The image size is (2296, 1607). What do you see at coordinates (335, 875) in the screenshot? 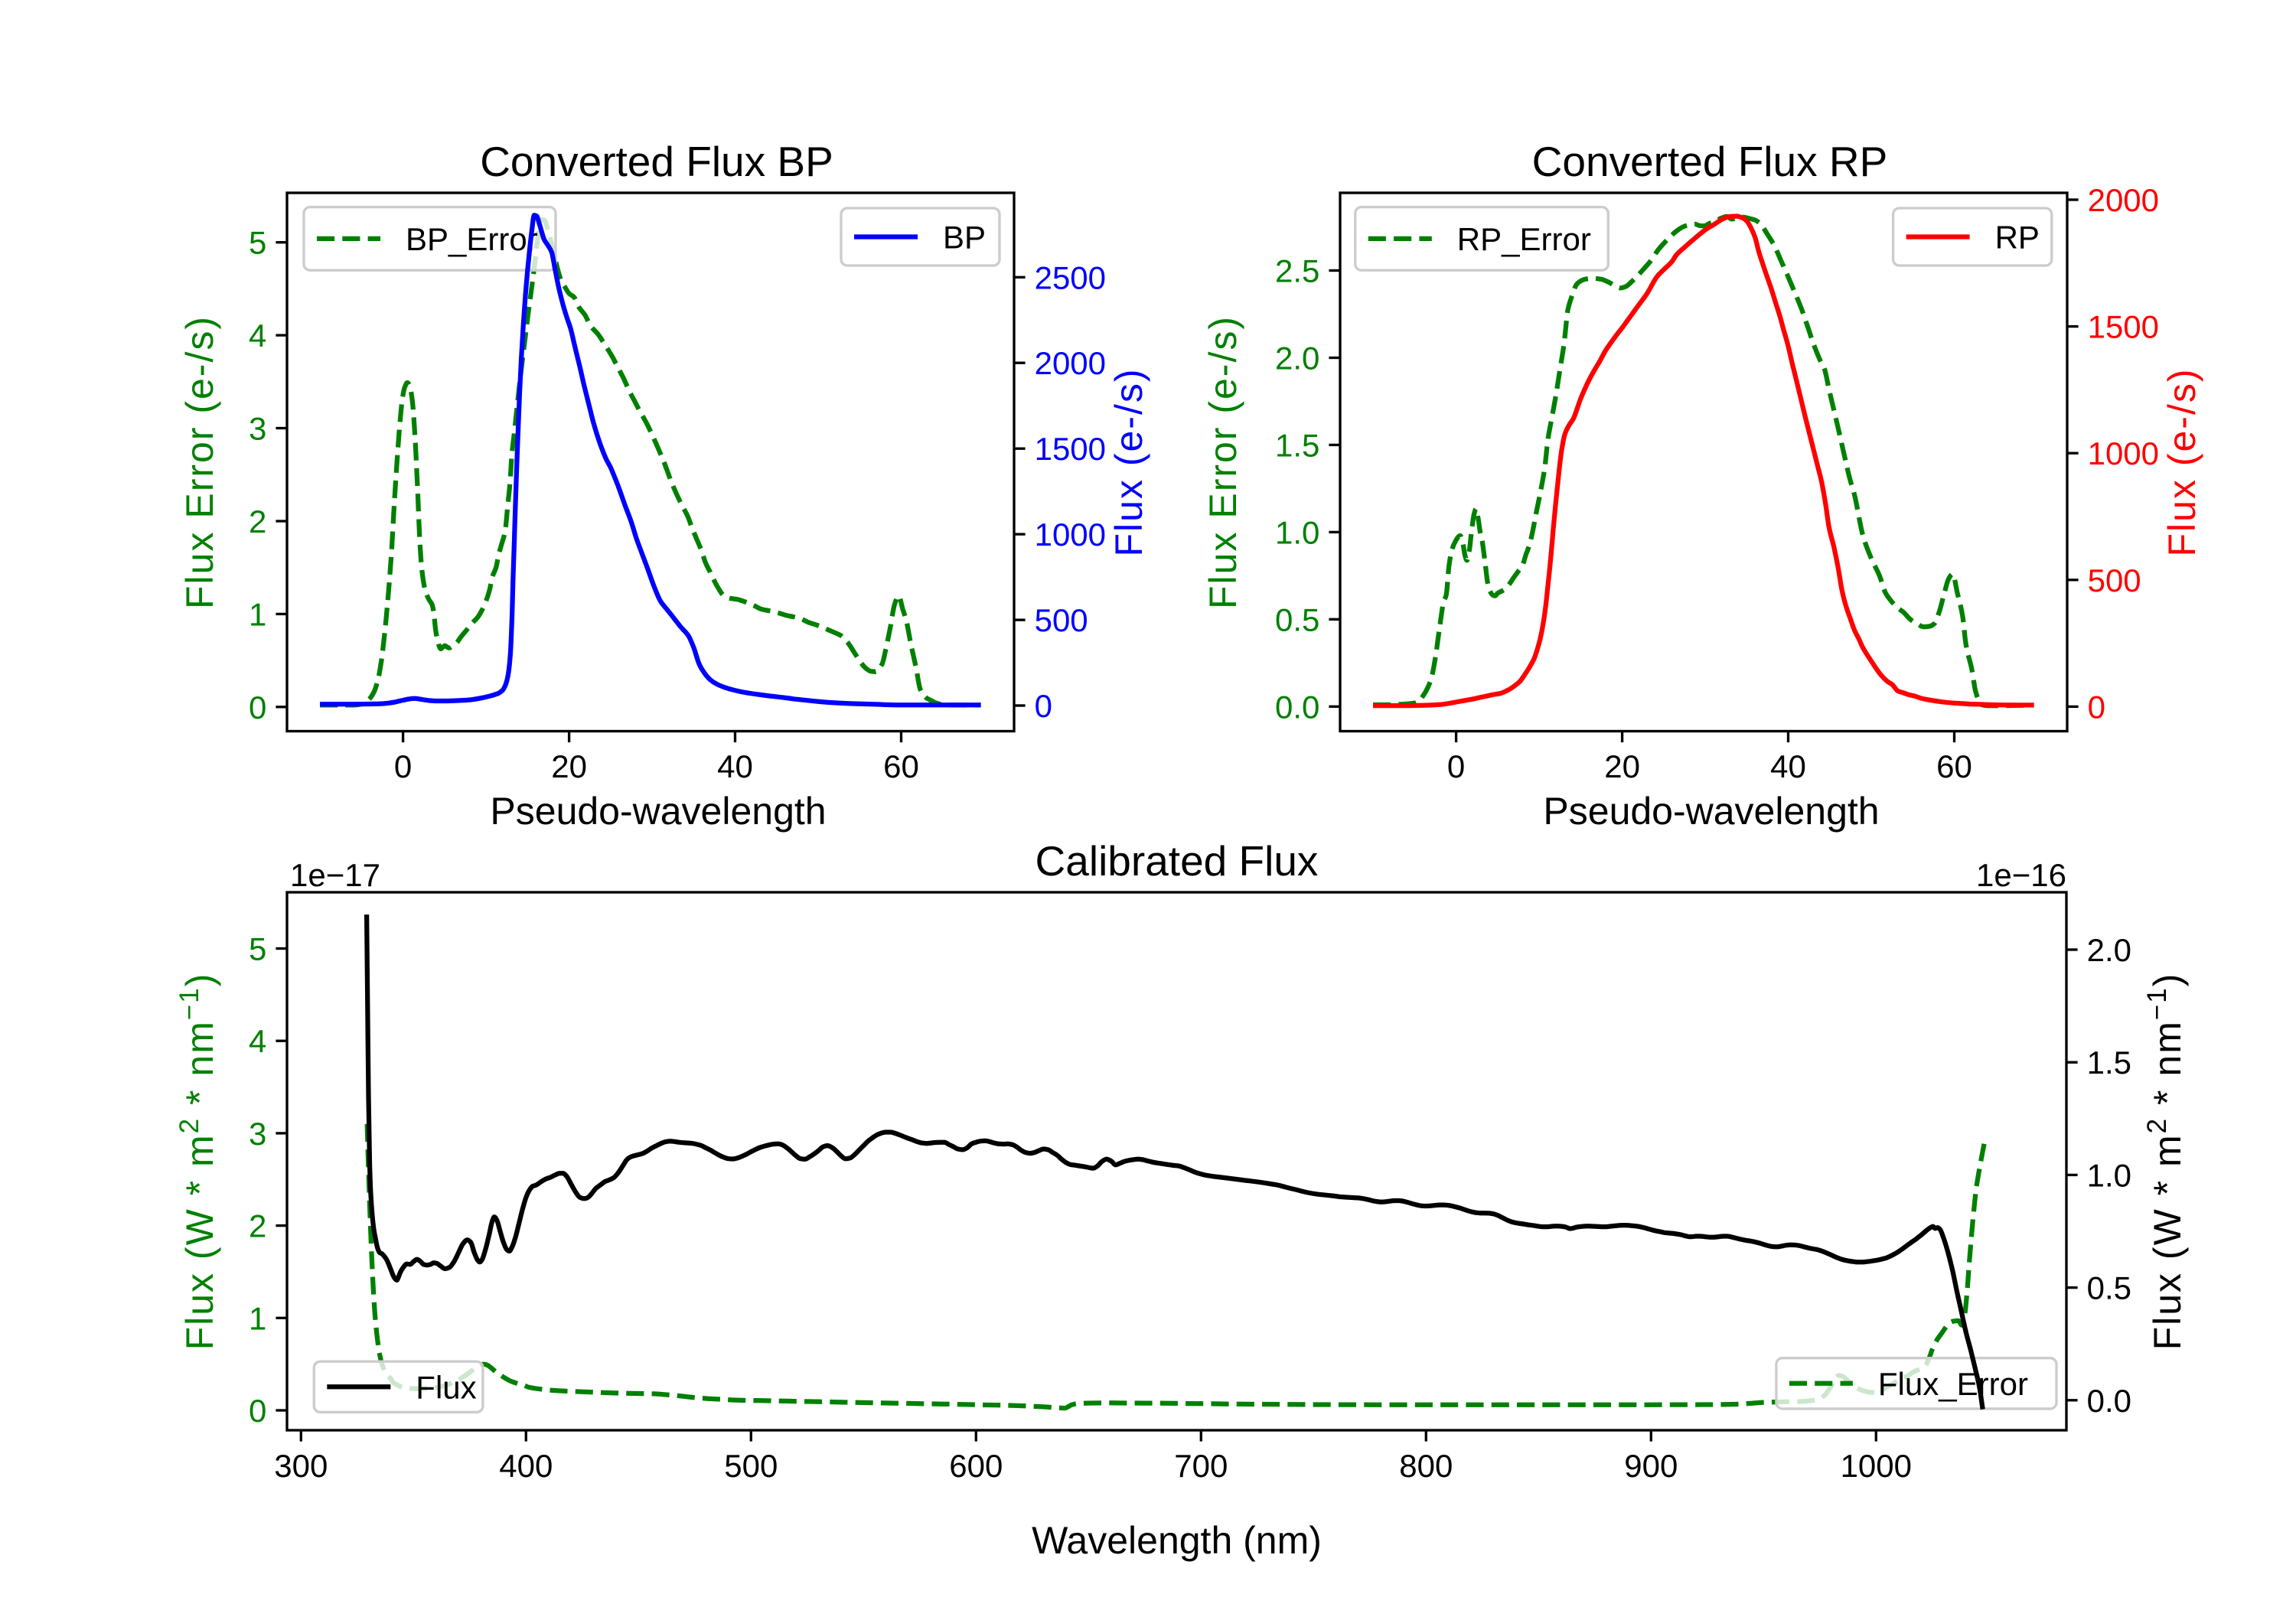
I see `svg-text: 1e−17` at bounding box center [335, 875].